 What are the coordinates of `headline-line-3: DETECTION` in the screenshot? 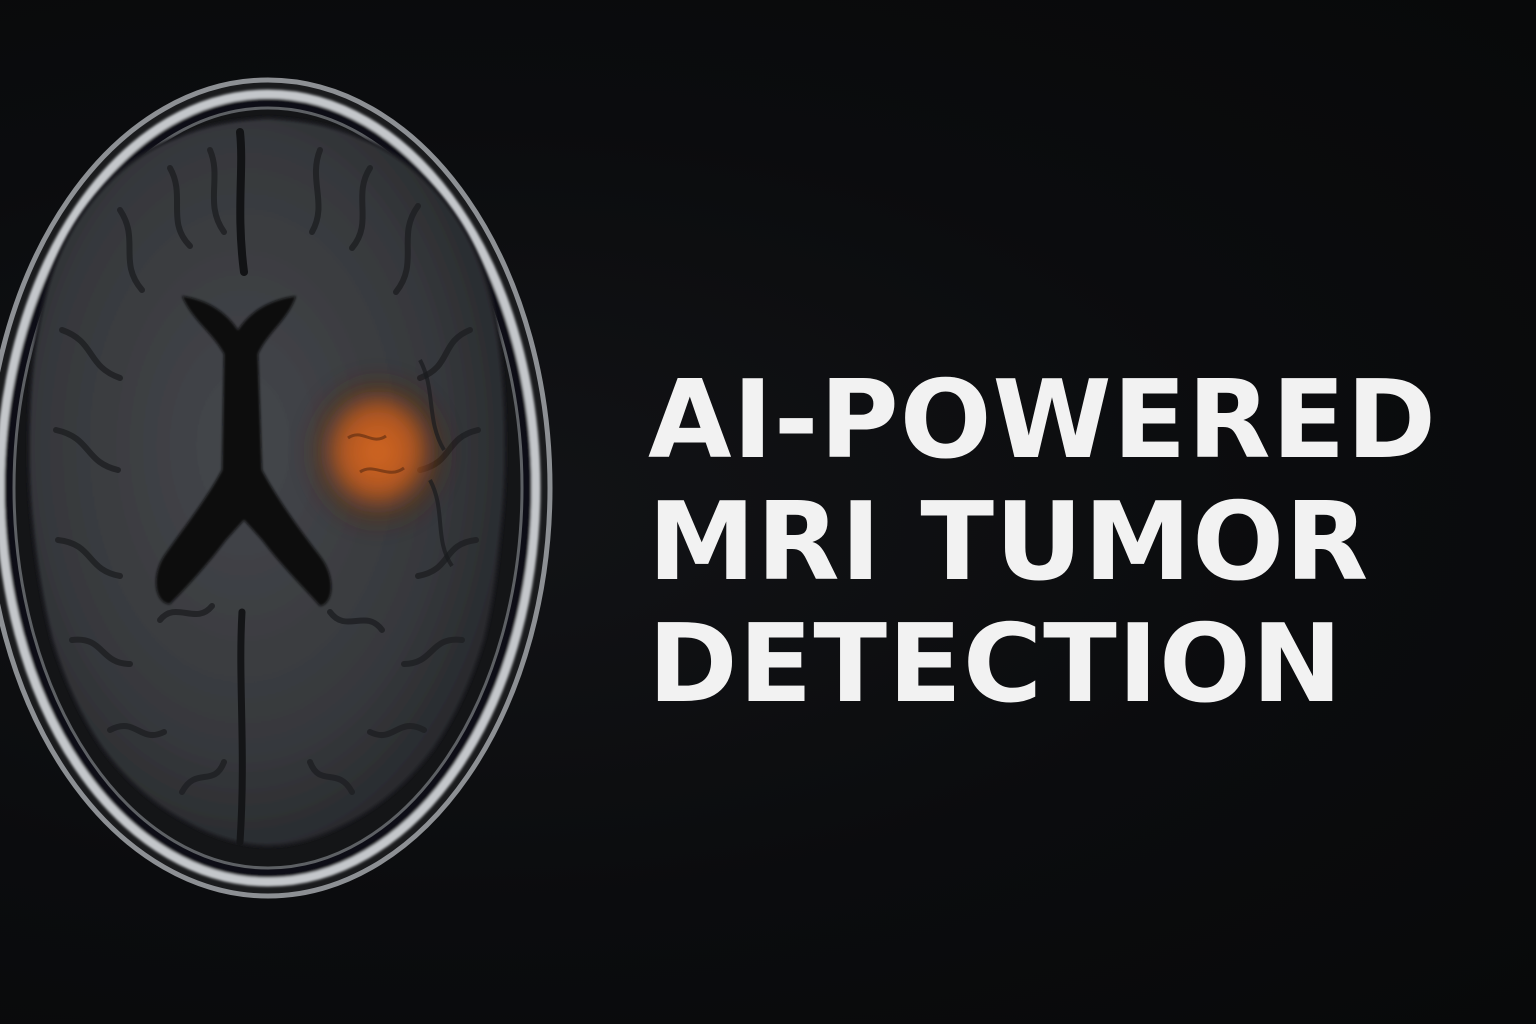 It's located at (996, 664).